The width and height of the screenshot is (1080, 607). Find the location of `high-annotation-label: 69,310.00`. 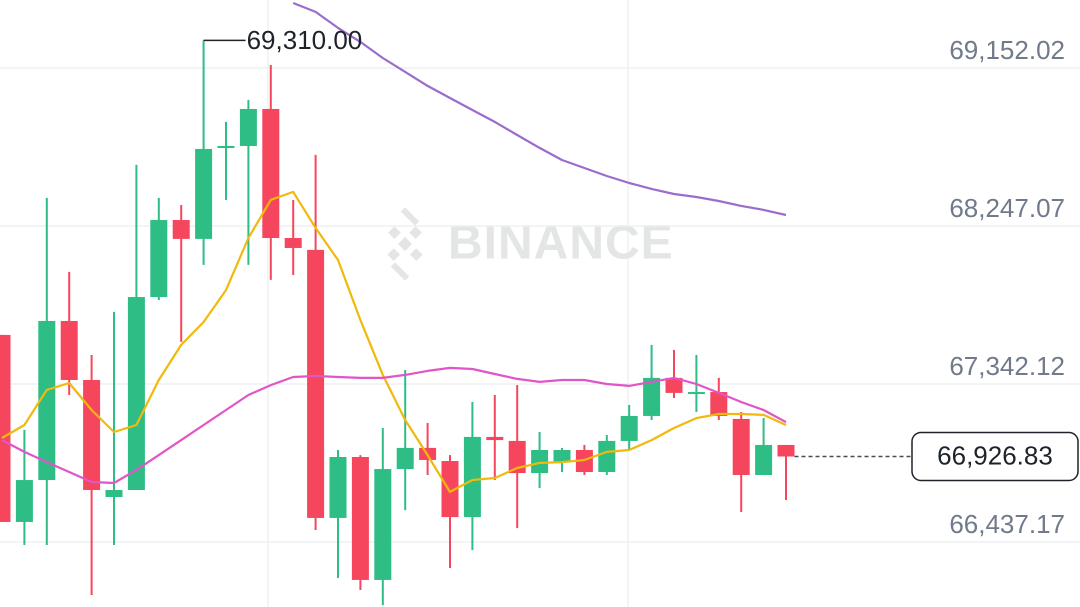

high-annotation-label: 69,310.00 is located at coordinates (305, 40).